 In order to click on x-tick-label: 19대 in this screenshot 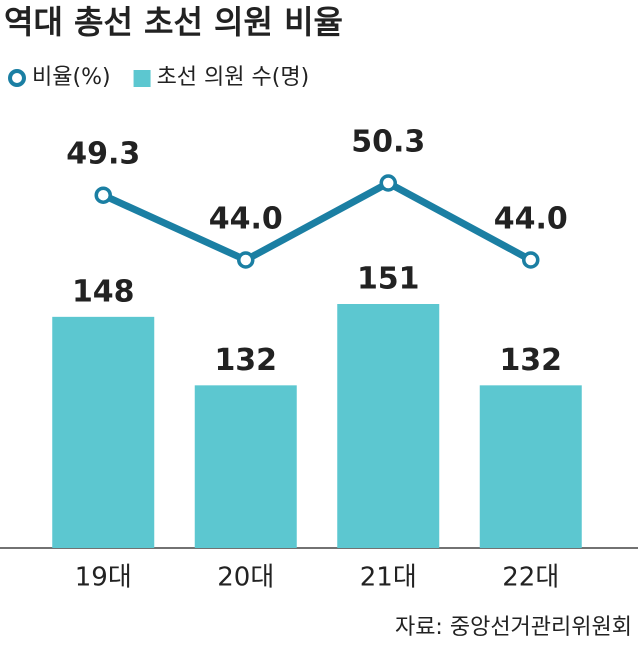, I will do `click(103, 578)`.